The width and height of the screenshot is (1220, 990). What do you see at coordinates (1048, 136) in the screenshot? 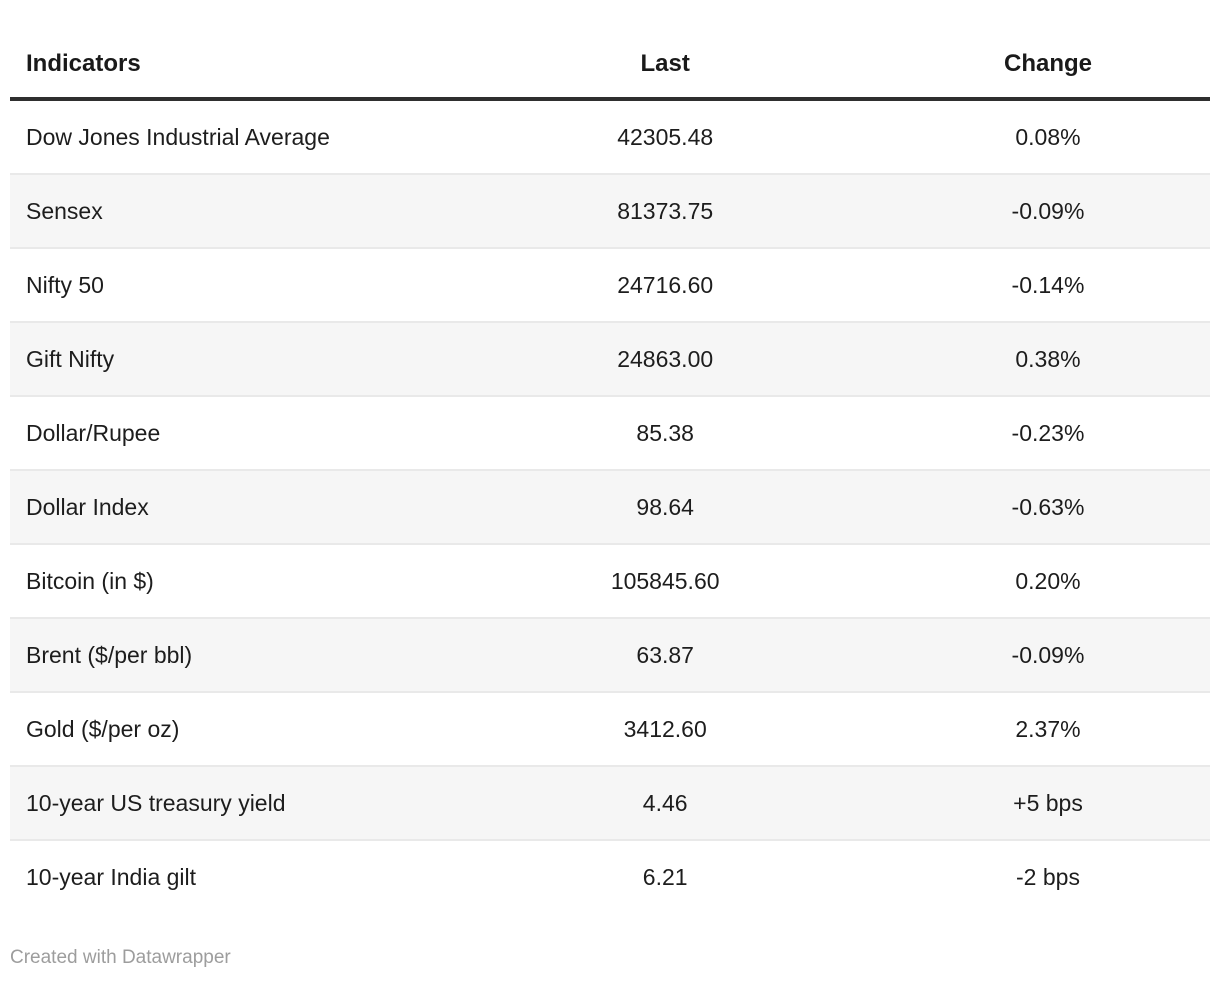
I see `change-cell: 0.08%` at bounding box center [1048, 136].